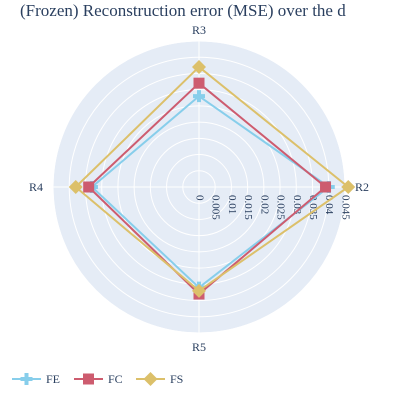  Describe the element at coordinates (36, 379) in the screenshot. I see `legend-item-fe: FE` at that location.